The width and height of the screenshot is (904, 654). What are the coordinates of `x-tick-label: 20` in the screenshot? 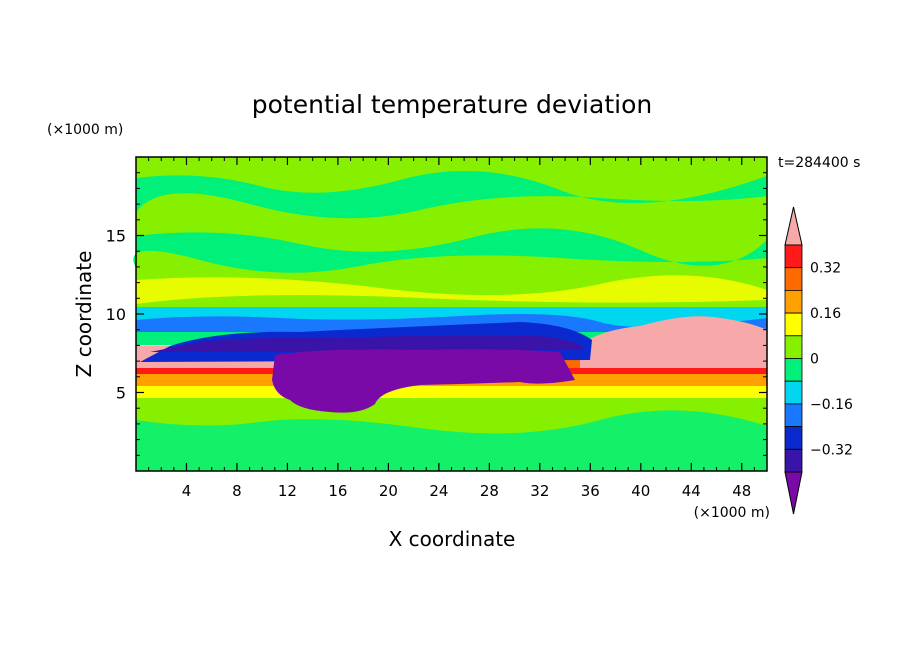 It's located at (388, 491).